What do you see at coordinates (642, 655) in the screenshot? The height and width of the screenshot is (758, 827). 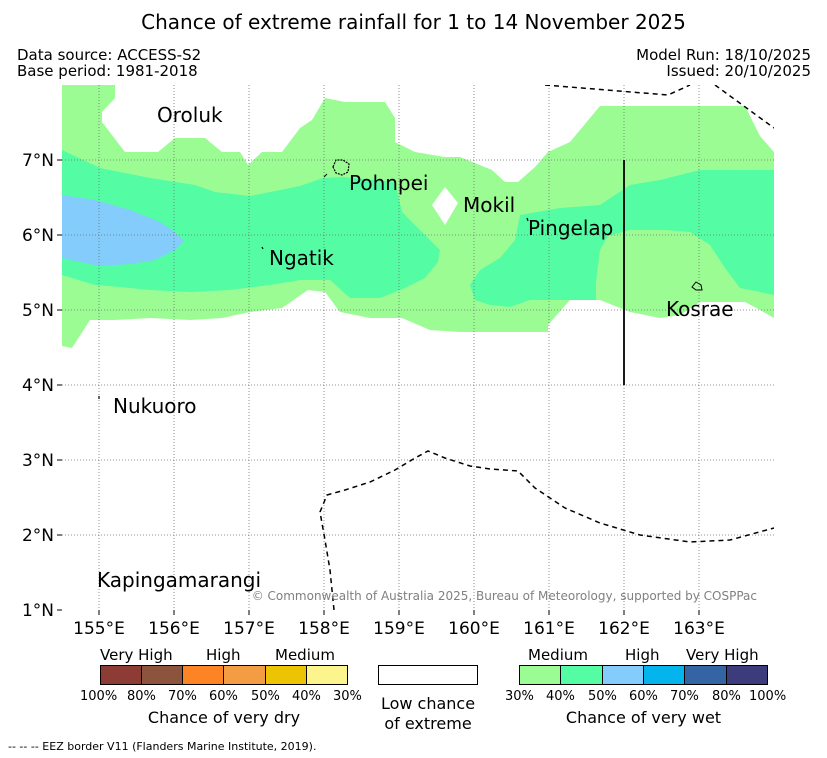 I see `wet-label-high: High` at bounding box center [642, 655].